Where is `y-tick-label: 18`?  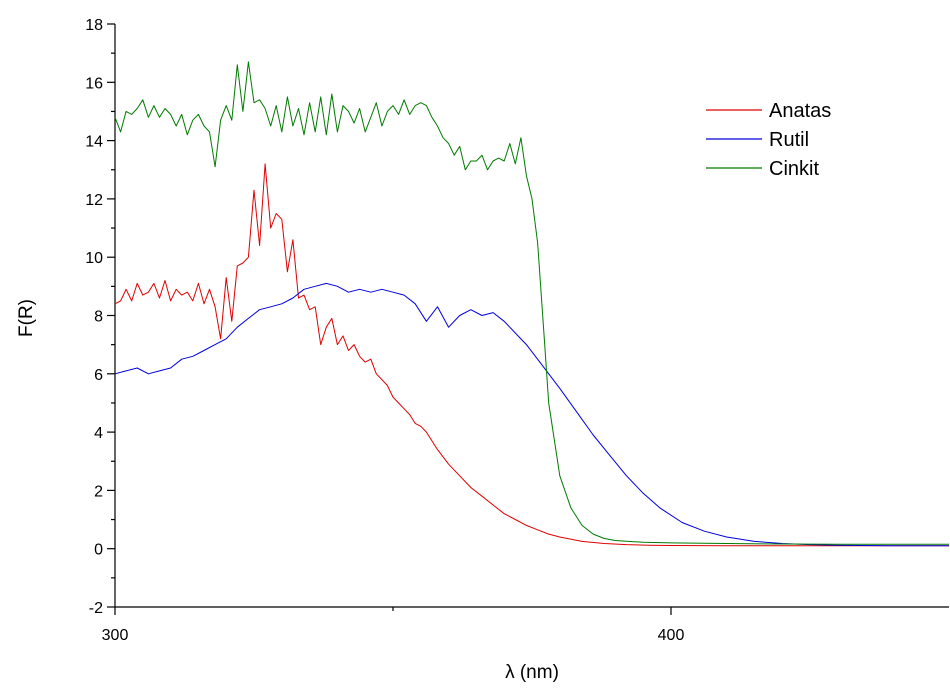 y-tick-label: 18 is located at coordinates (94, 25).